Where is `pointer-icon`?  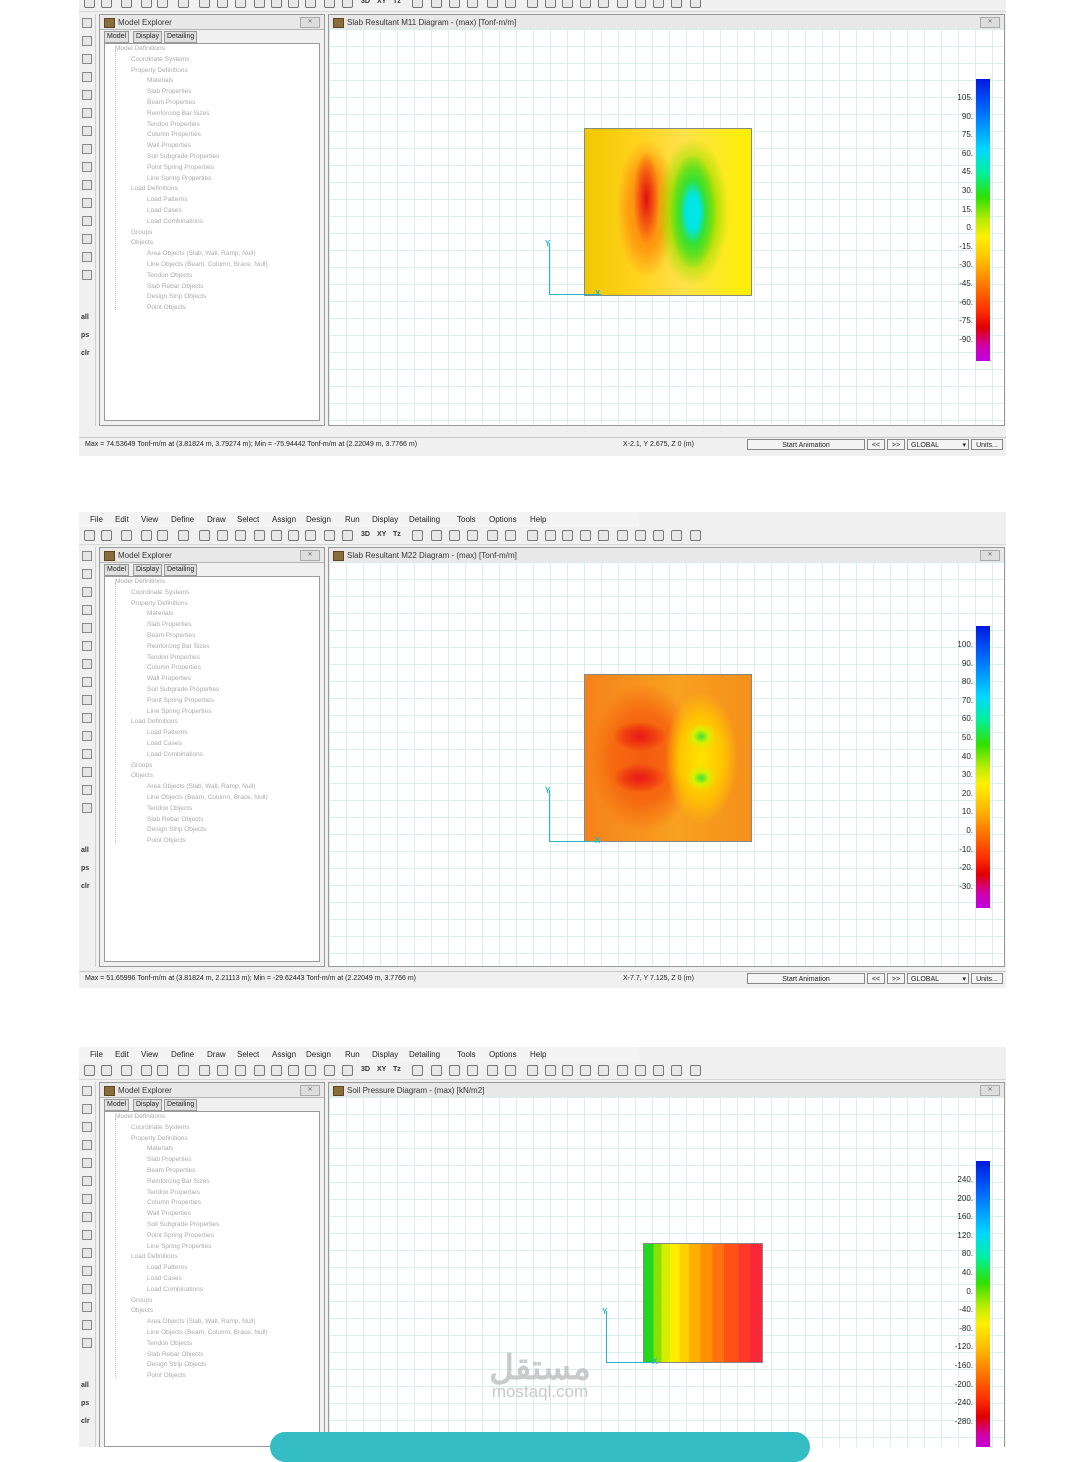
pointer-icon is located at coordinates (87, 1091).